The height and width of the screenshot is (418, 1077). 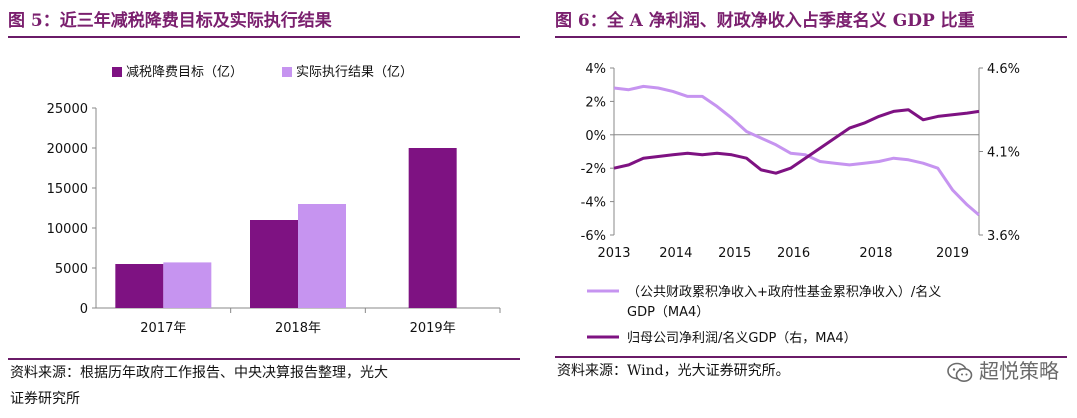 What do you see at coordinates (199, 373) in the screenshot?
I see `left-source-line-1: 资料来源：根据历年政府工作报告、中央决算报告整理，光大` at bounding box center [199, 373].